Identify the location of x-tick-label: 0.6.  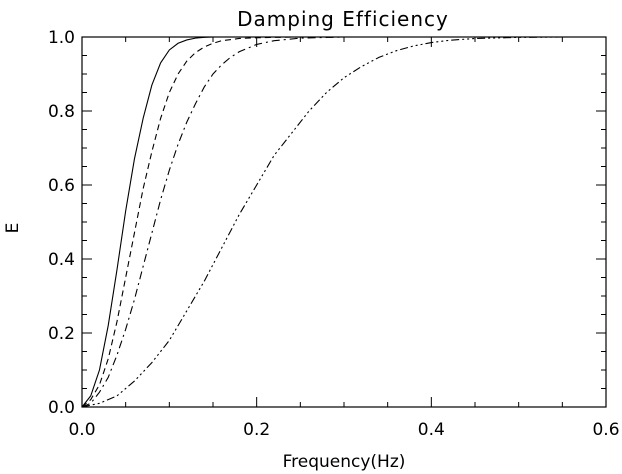
(605, 430).